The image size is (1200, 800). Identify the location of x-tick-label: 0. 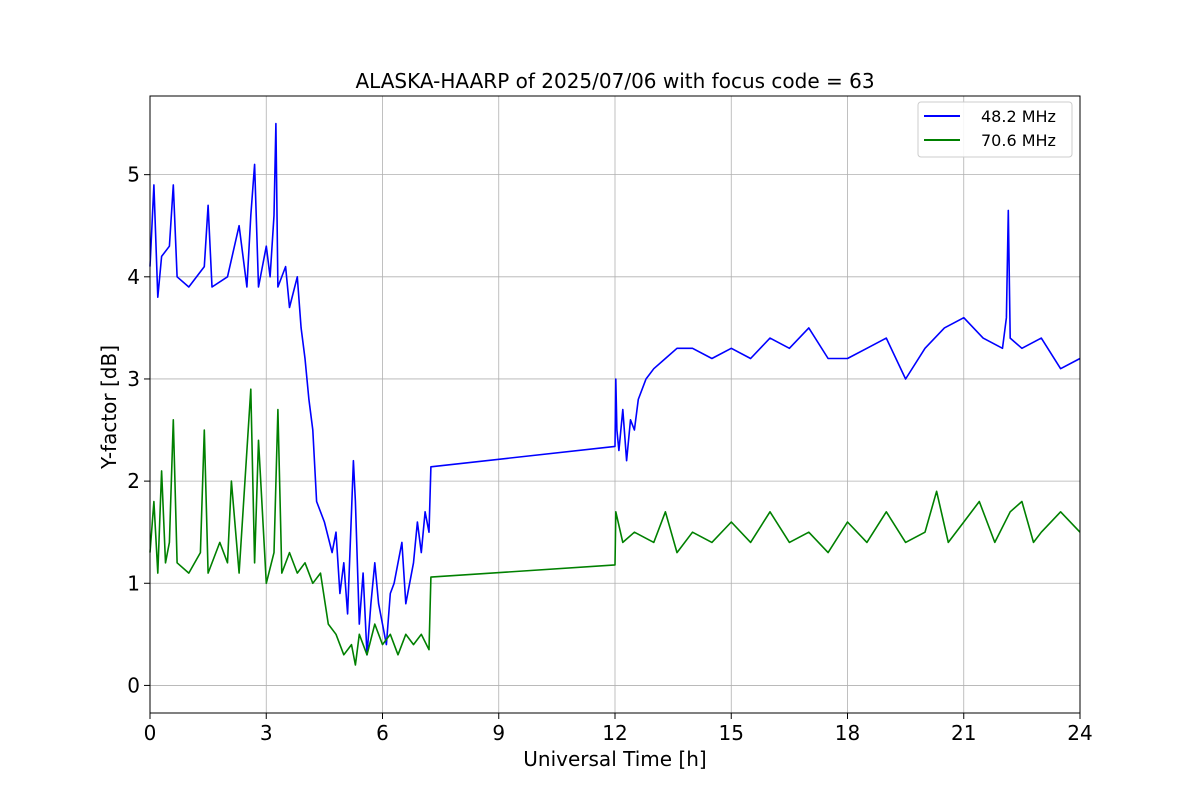
(150, 733).